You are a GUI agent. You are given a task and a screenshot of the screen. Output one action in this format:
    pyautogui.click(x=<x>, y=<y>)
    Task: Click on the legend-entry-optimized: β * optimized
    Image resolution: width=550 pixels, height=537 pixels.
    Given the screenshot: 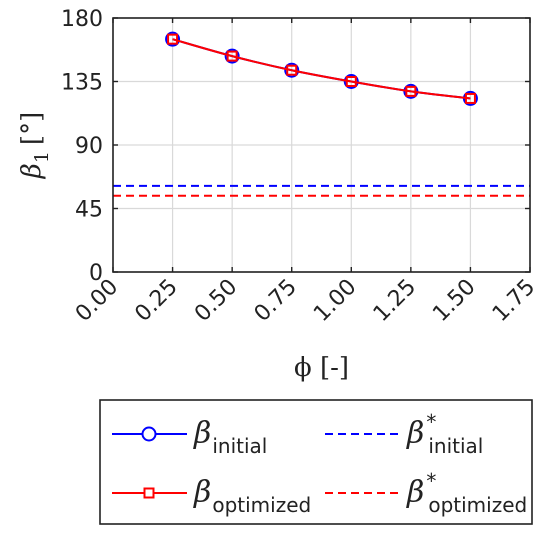 What is the action you would take?
    pyautogui.click(x=426, y=493)
    